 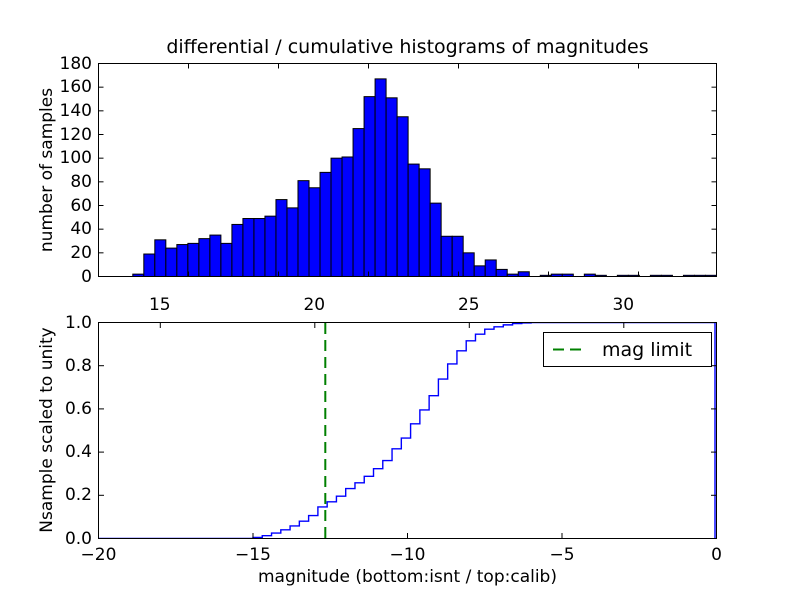 I want to click on top-ytick-label: 160, so click(x=75, y=87).